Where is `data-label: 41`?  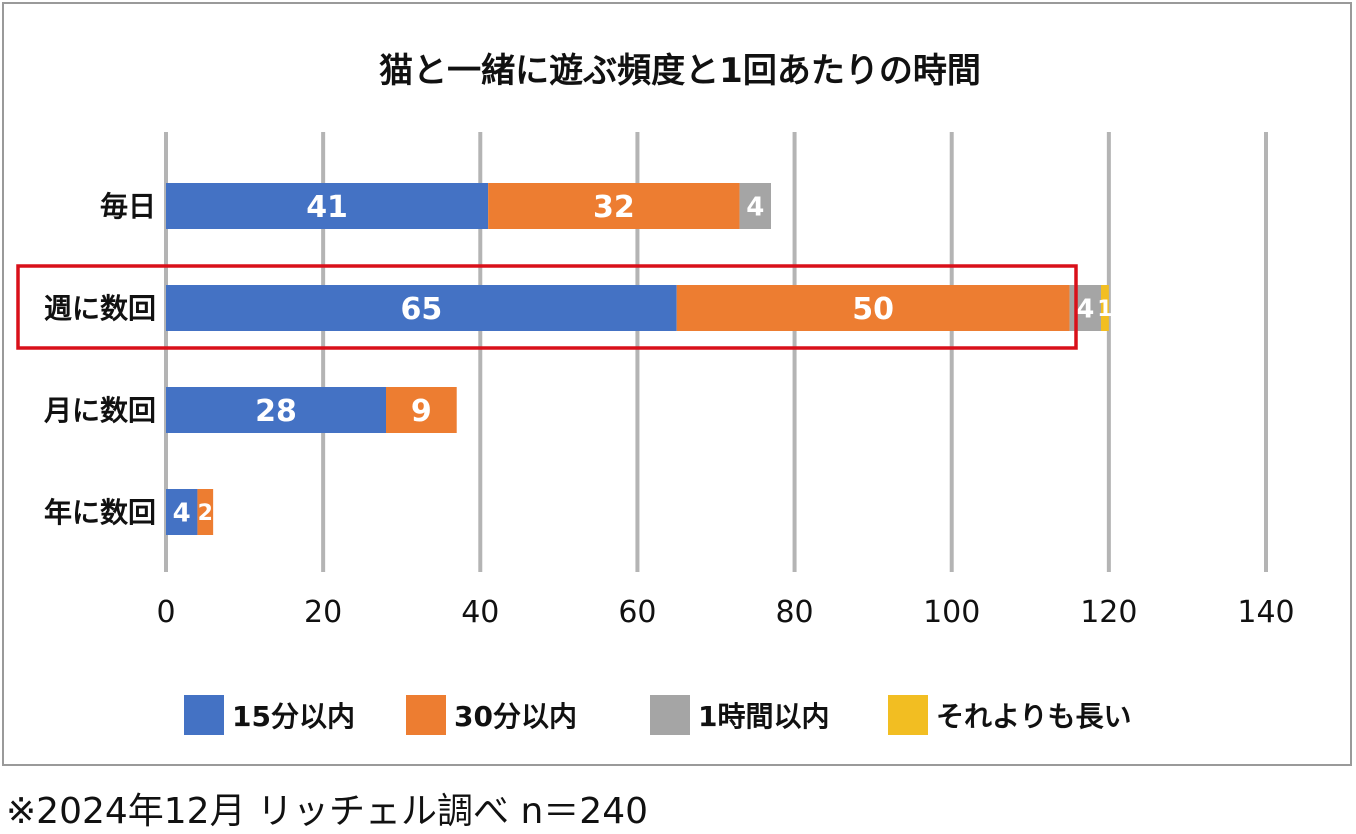 data-label: 41 is located at coordinates (327, 207).